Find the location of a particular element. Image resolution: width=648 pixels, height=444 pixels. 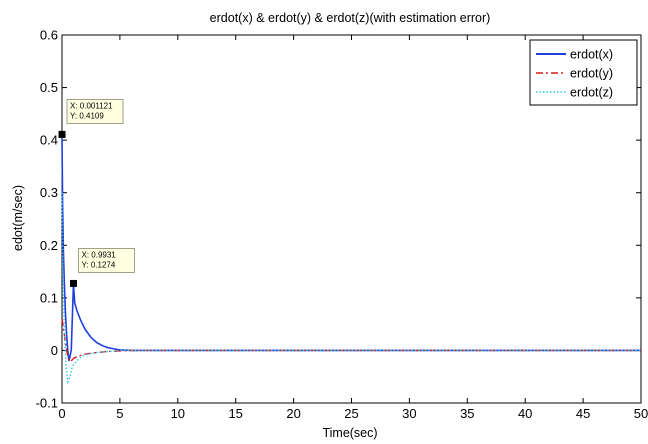

x-tick-label: 40 is located at coordinates (525, 413).